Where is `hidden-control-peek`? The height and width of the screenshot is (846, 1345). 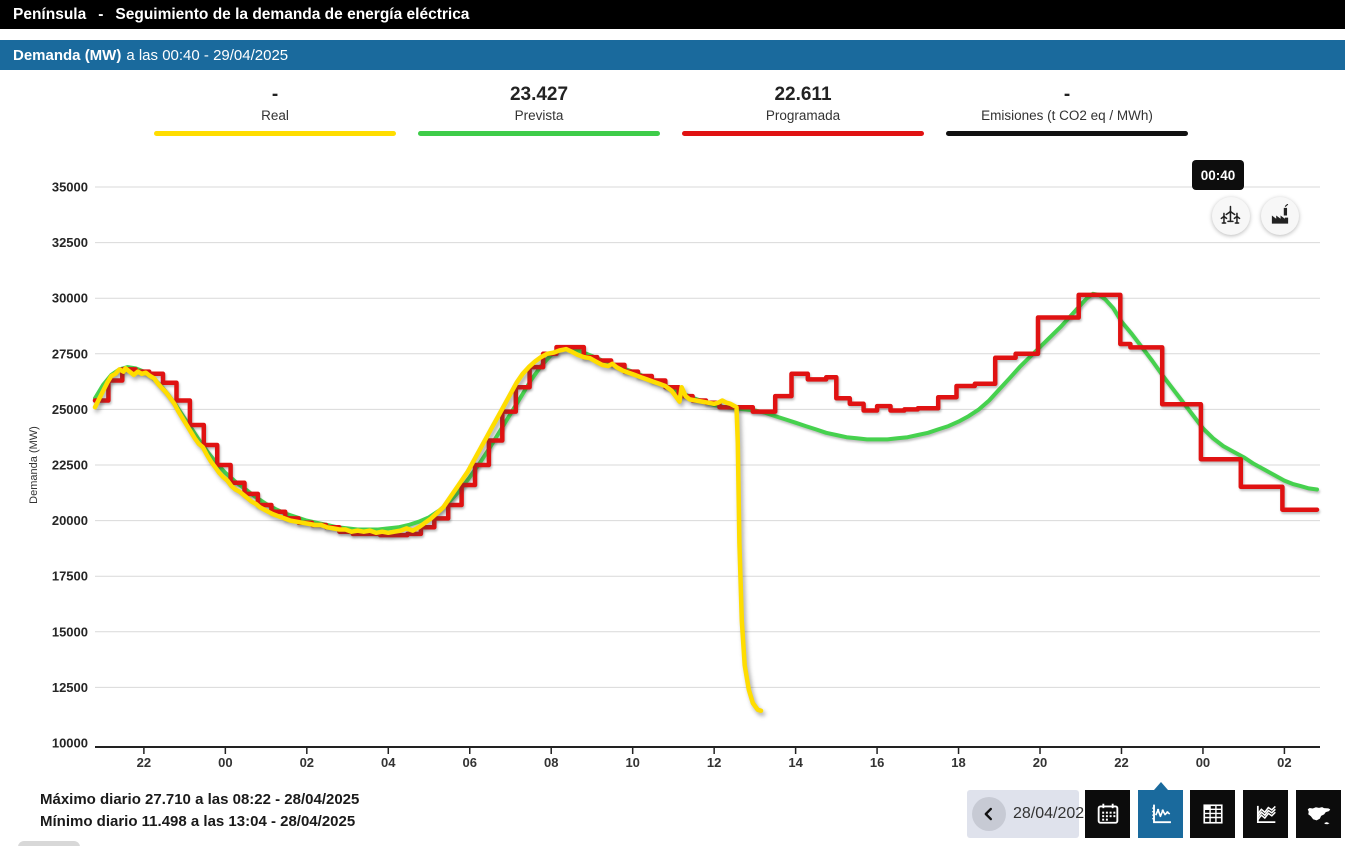
hidden-control-peek is located at coordinates (49, 843).